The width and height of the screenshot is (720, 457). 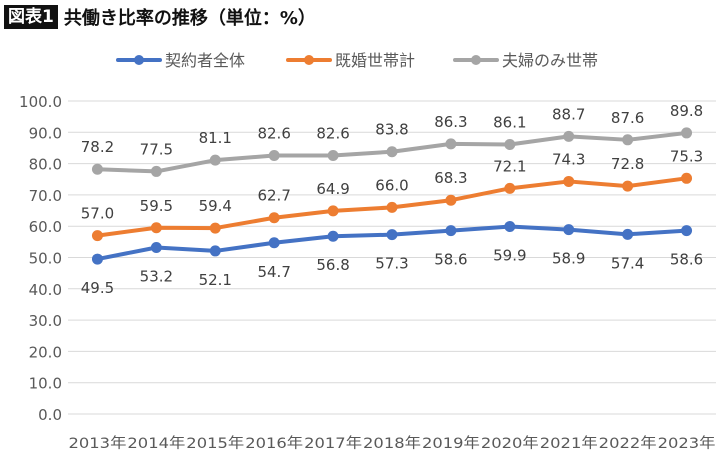 I want to click on data-label: 87.6, so click(x=627, y=118).